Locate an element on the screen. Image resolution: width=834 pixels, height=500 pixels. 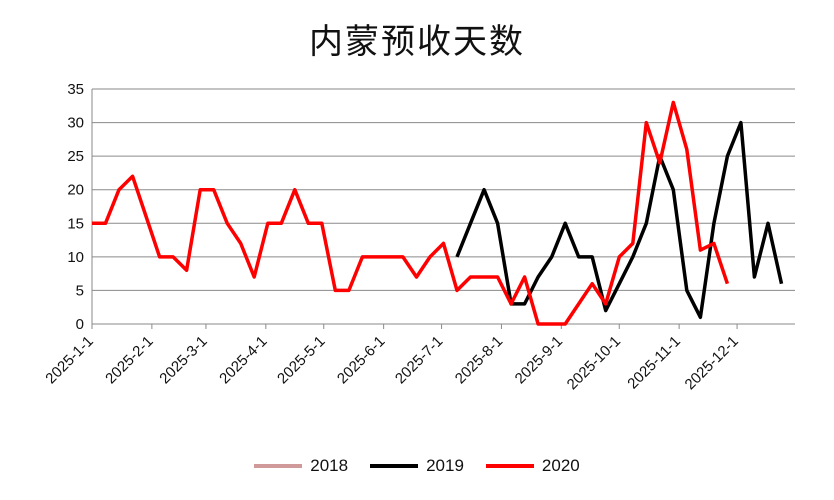
legend: 2018 2019 2020 is located at coordinates (417, 466).